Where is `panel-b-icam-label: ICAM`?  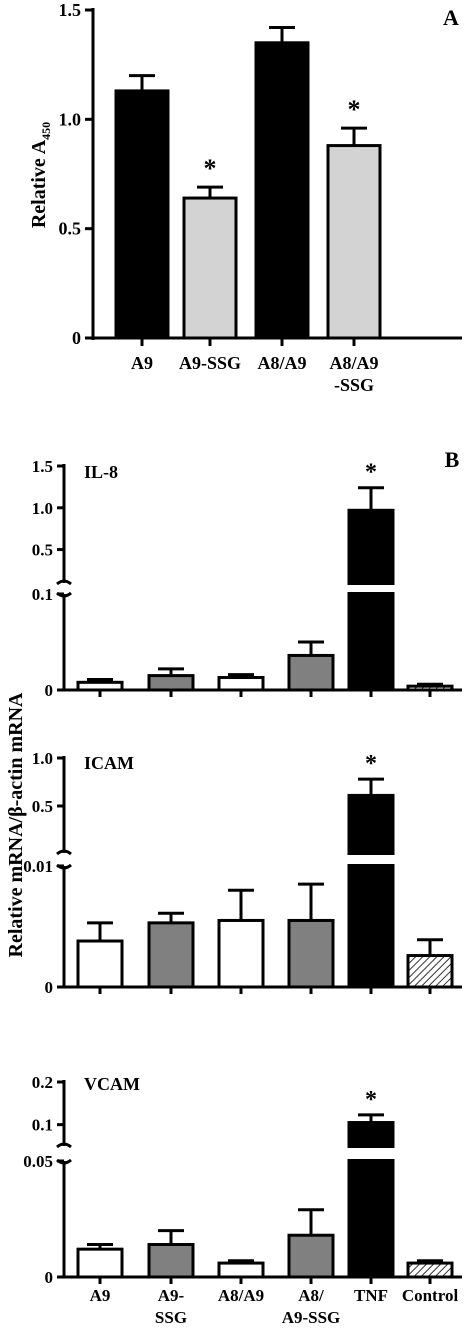 panel-b-icam-label: ICAM is located at coordinates (109, 763).